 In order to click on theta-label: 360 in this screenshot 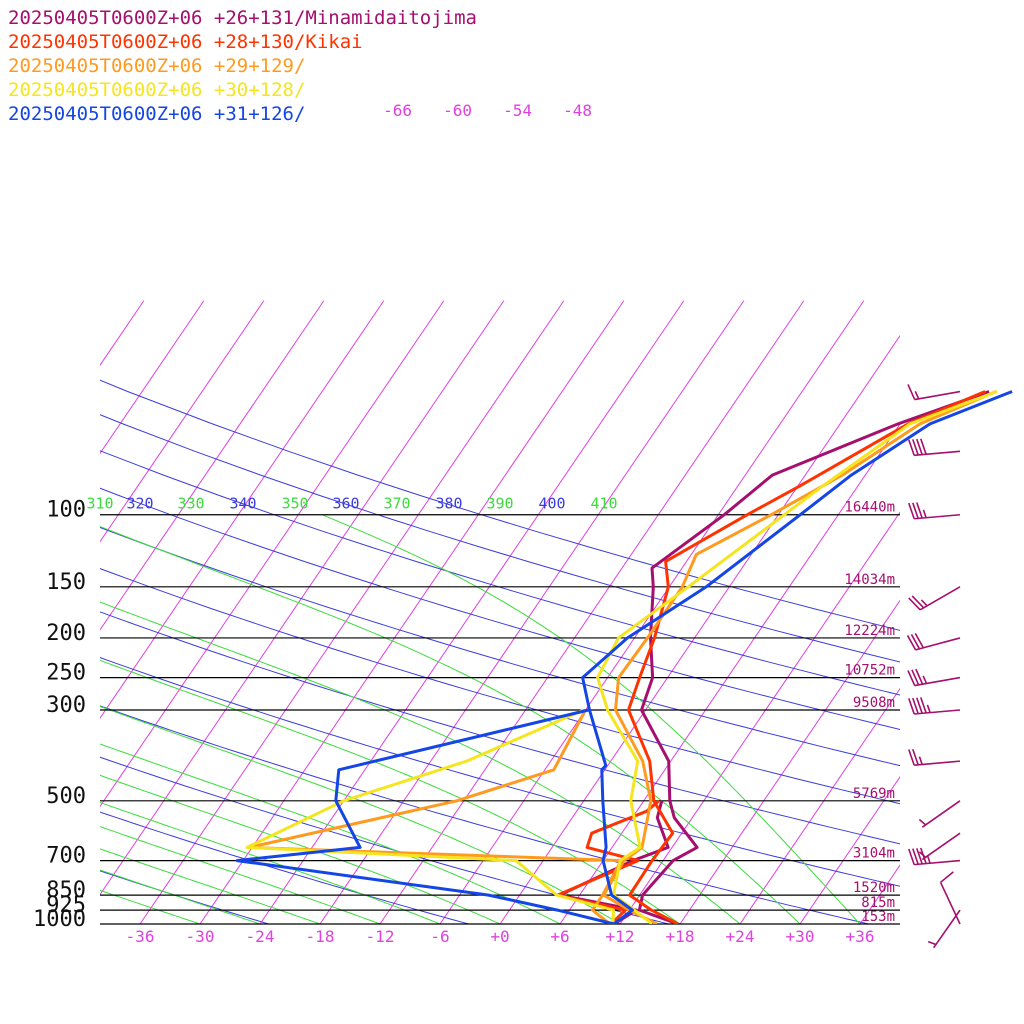, I will do `click(345, 504)`.